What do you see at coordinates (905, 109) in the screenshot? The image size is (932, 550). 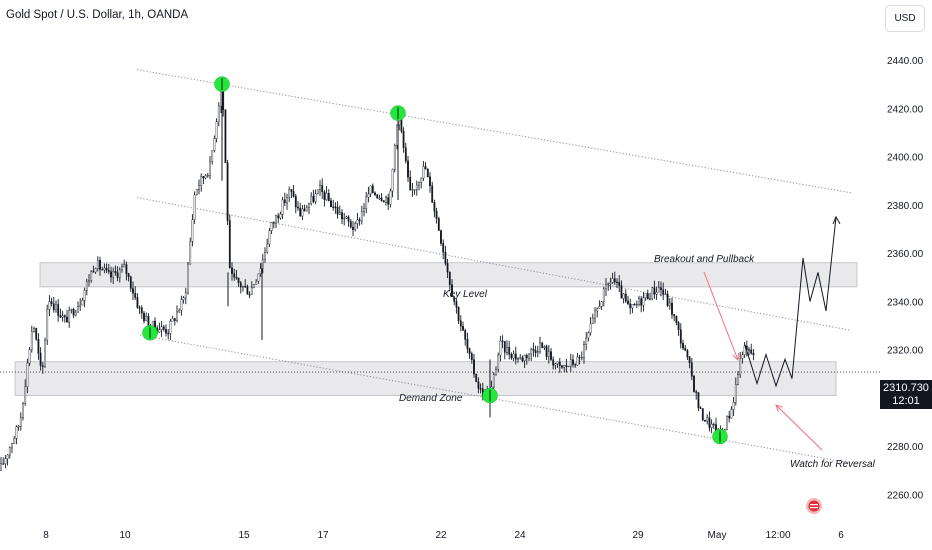 I see `y-tick-label: 2420.00` at bounding box center [905, 109].